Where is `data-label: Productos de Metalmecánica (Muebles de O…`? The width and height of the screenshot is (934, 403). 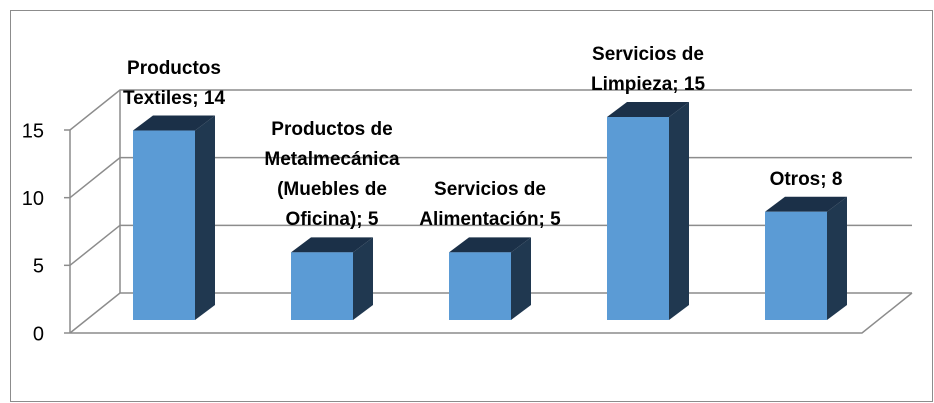
data-label: Productos de Metalmecánica (Muebles de O… is located at coordinates (332, 175).